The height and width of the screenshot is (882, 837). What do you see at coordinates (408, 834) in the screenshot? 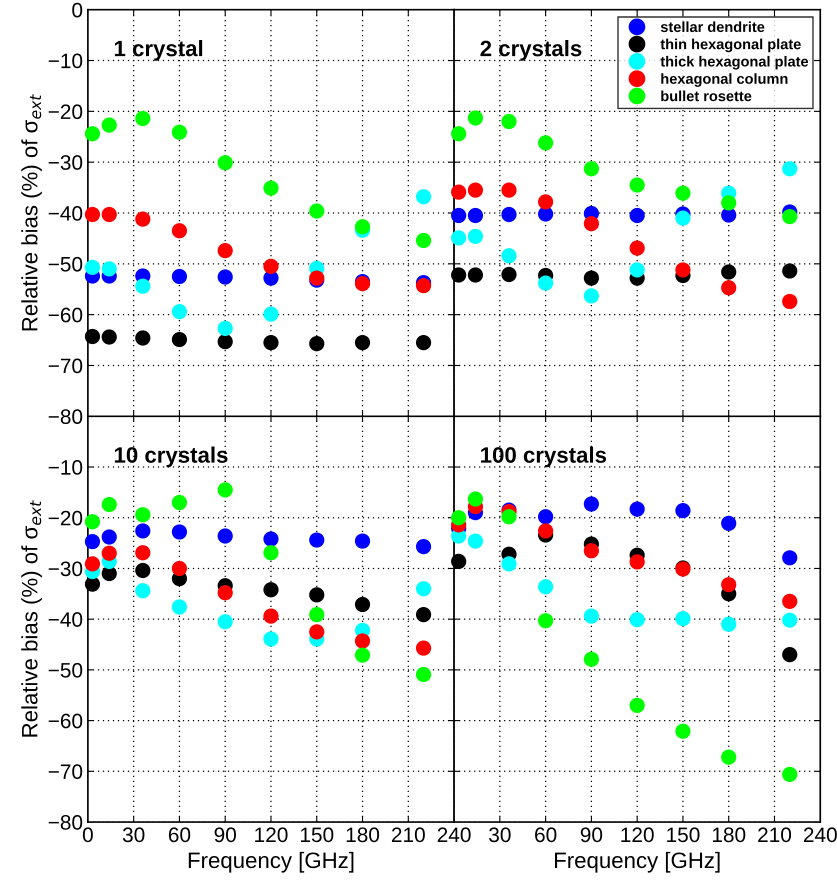
I see `x-tick-label: 210` at bounding box center [408, 834].